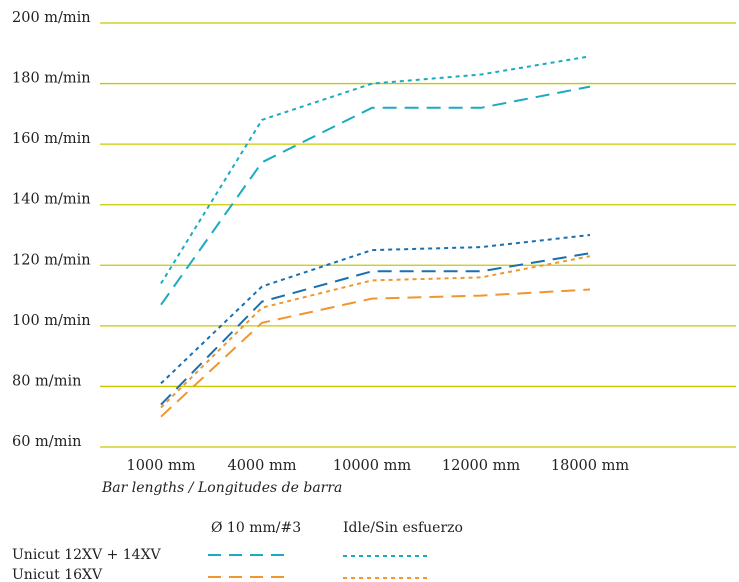  What do you see at coordinates (221, 488) in the screenshot?
I see `x-axis-label: Bar lengths / Longitudes de barra` at bounding box center [221, 488].